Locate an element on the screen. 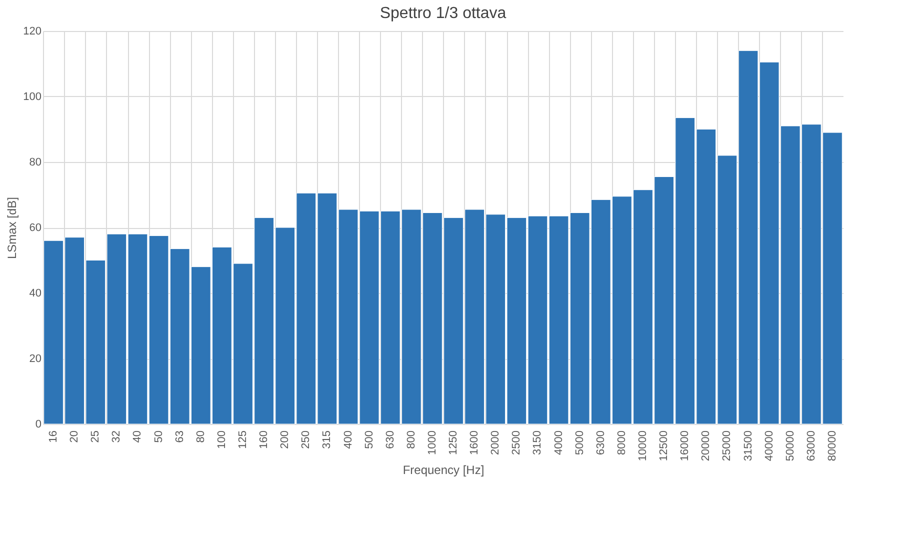  x-tick-label: 63000 is located at coordinates (811, 446).